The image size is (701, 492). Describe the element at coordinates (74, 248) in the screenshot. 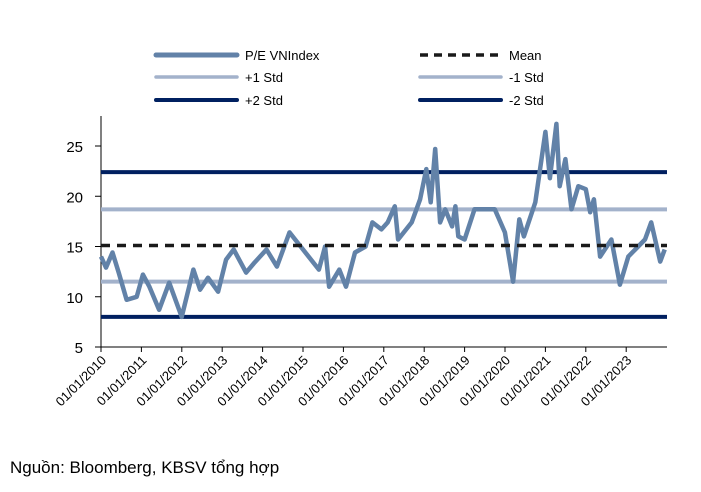

I see `y-tick-label: 15` at that location.